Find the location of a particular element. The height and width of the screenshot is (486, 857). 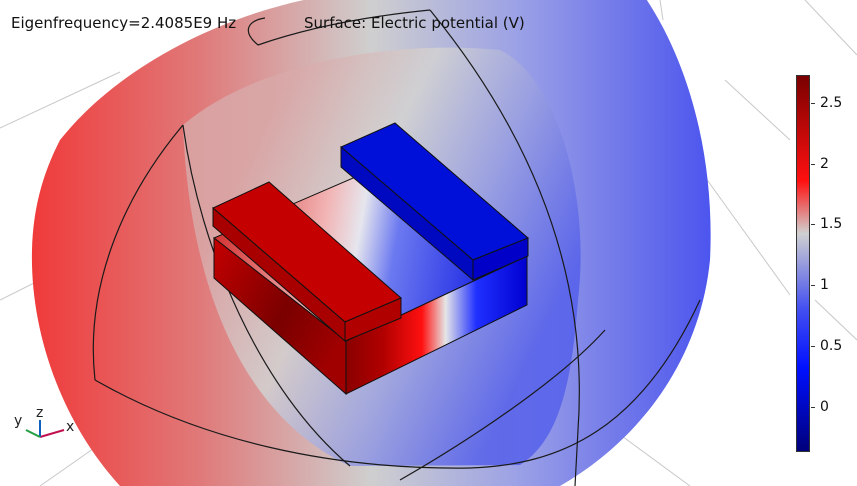

electrode-positive is located at coordinates (307, 262).